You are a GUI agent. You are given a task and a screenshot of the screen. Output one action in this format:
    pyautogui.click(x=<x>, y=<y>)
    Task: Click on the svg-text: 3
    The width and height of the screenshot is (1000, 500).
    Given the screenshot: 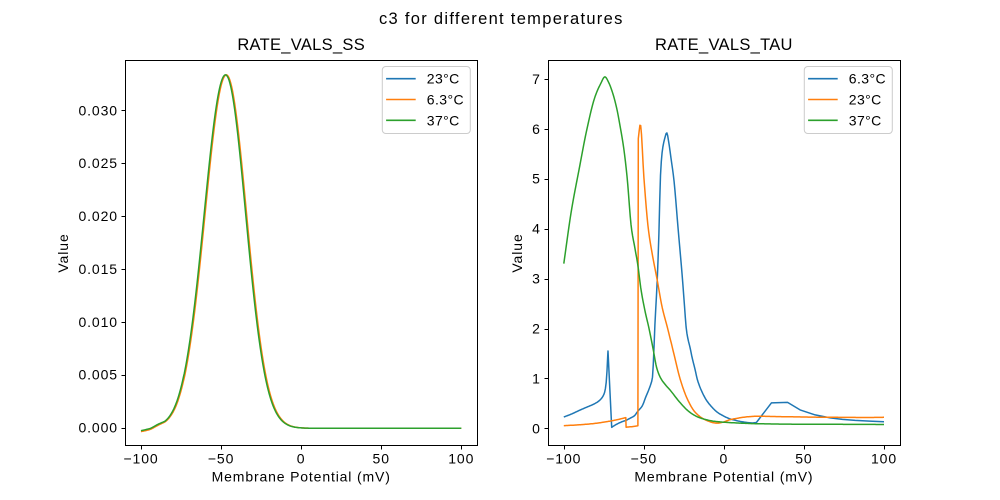 What is the action you would take?
    pyautogui.click(x=536, y=279)
    